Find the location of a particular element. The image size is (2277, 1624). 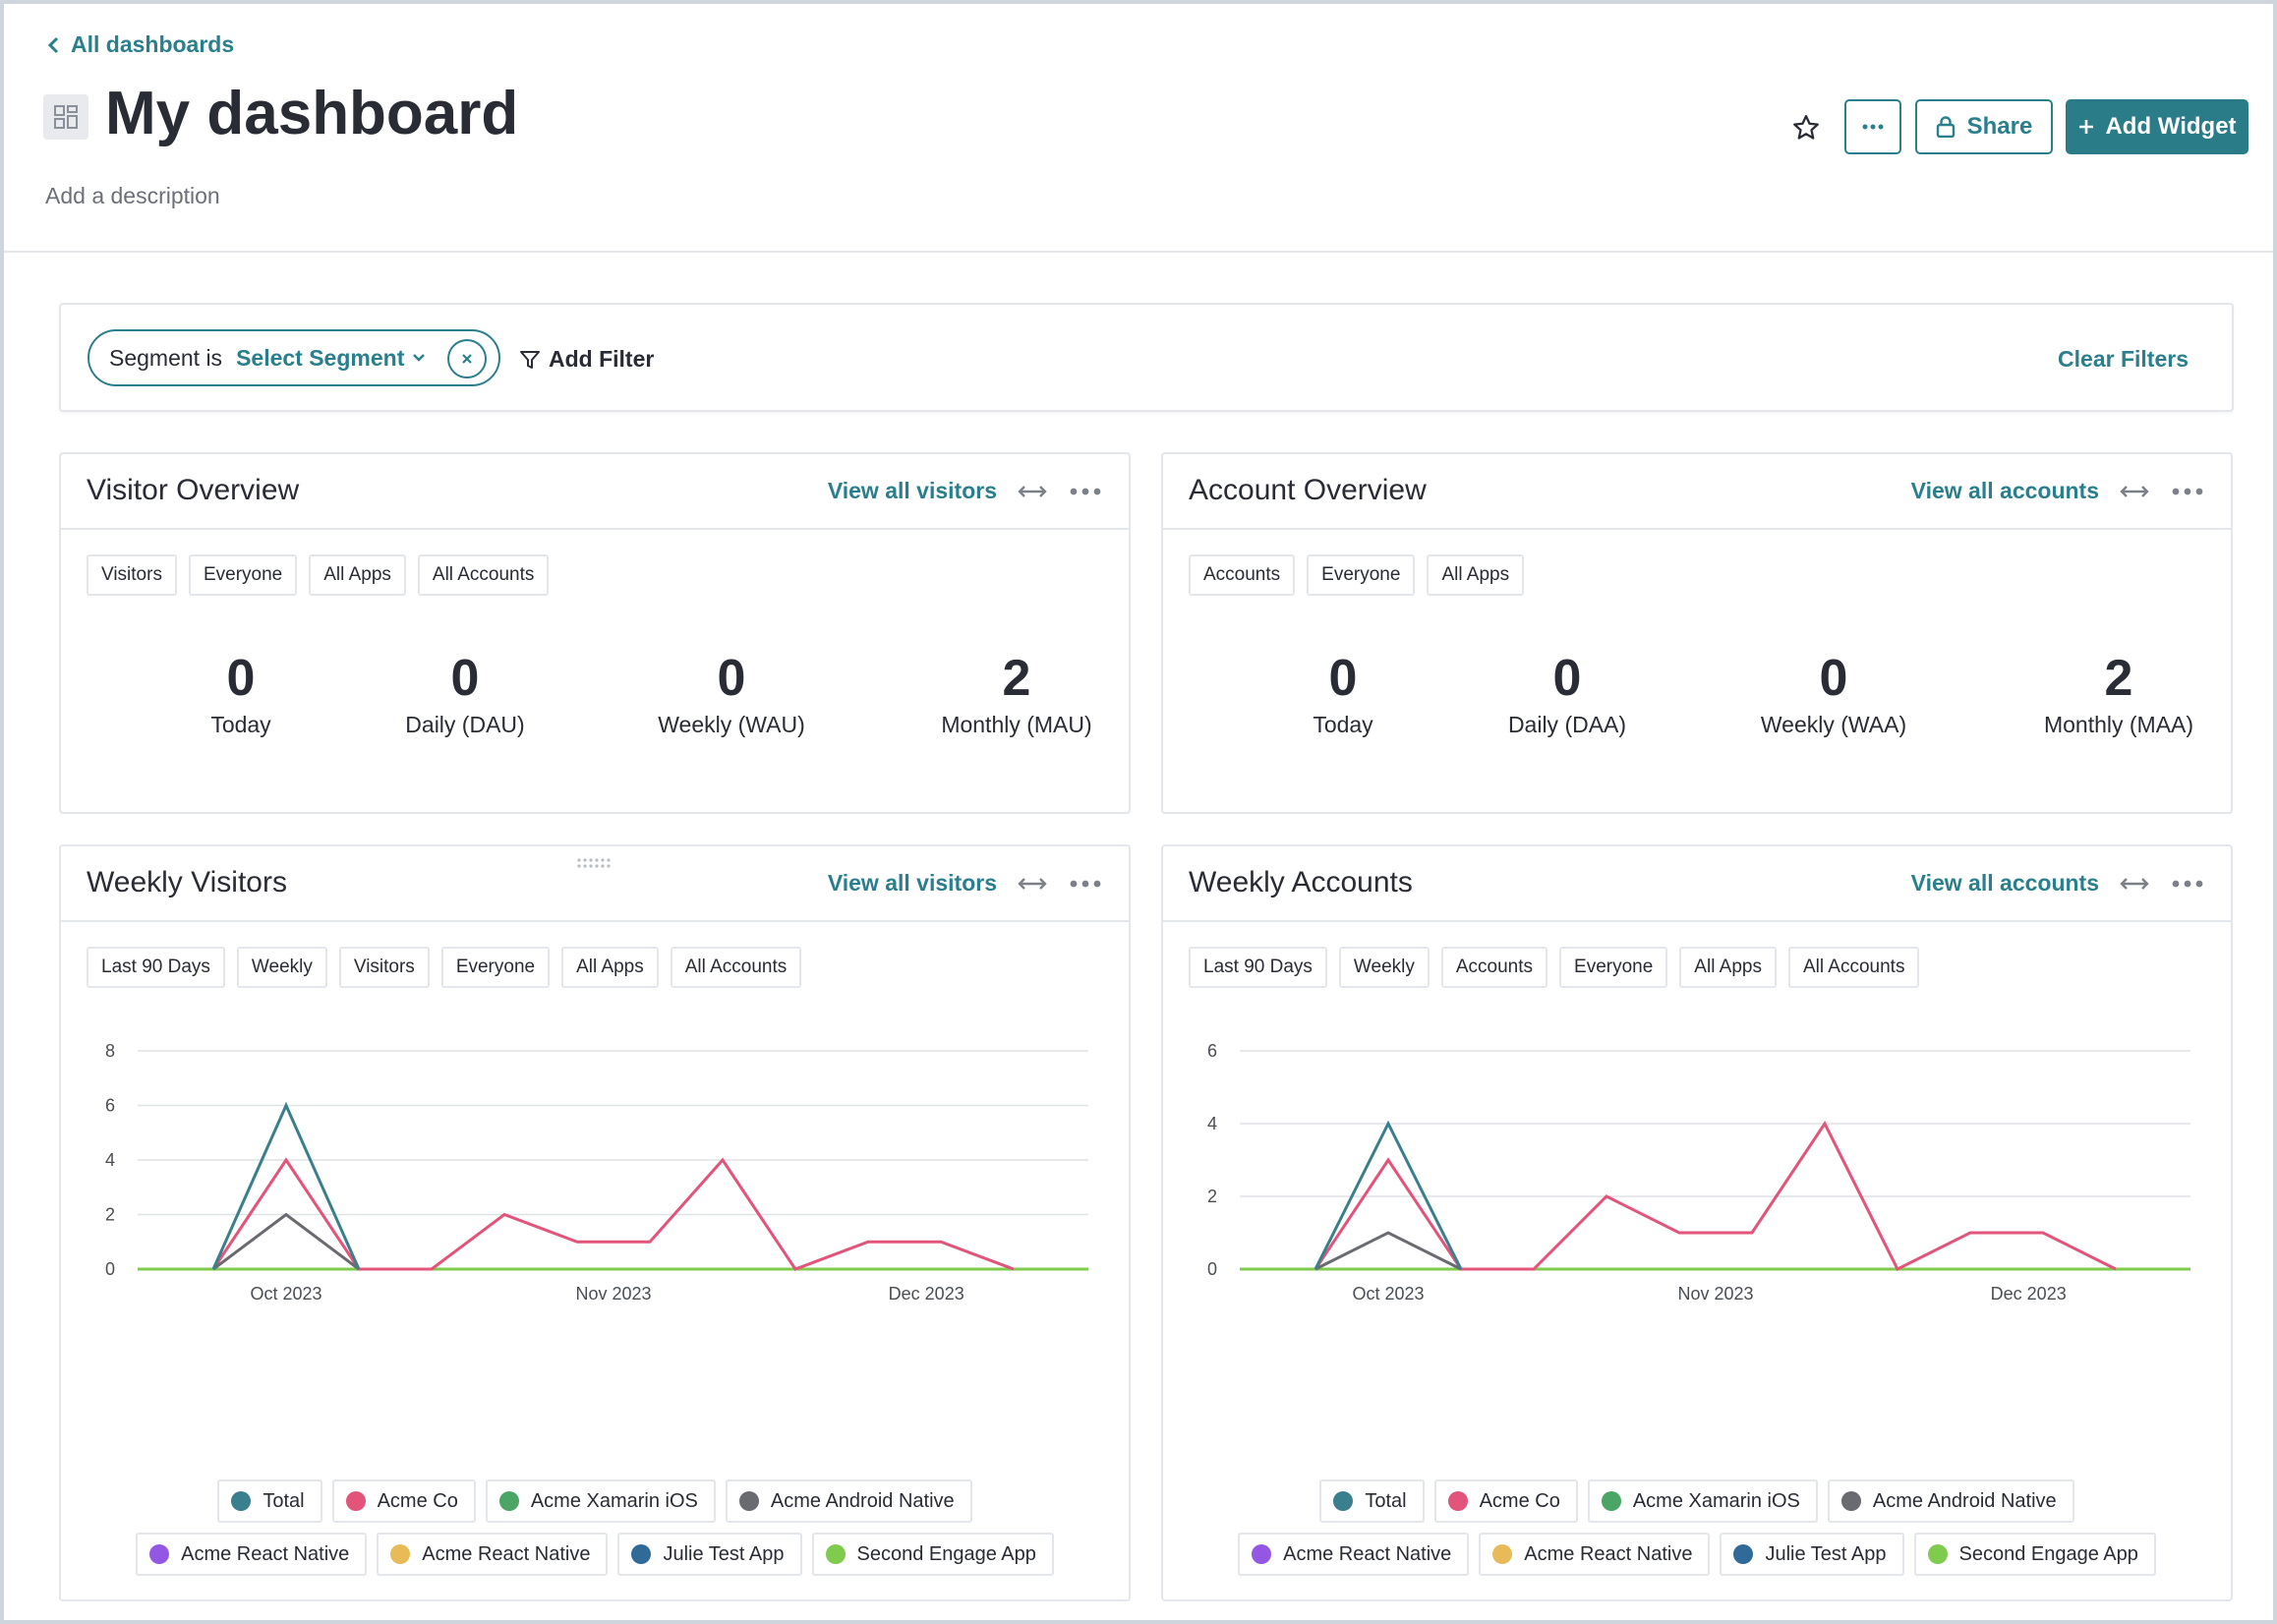

share-button: Share is located at coordinates (1984, 126).